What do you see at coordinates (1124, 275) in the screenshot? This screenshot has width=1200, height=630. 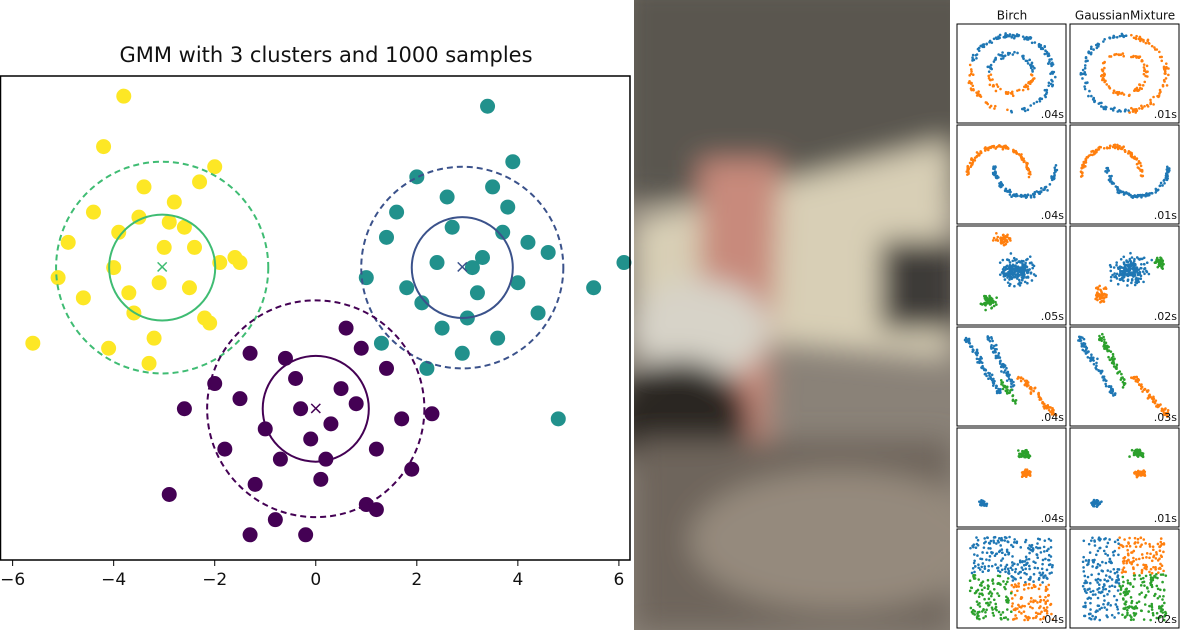 I see `mini-plot: .02s` at bounding box center [1124, 275].